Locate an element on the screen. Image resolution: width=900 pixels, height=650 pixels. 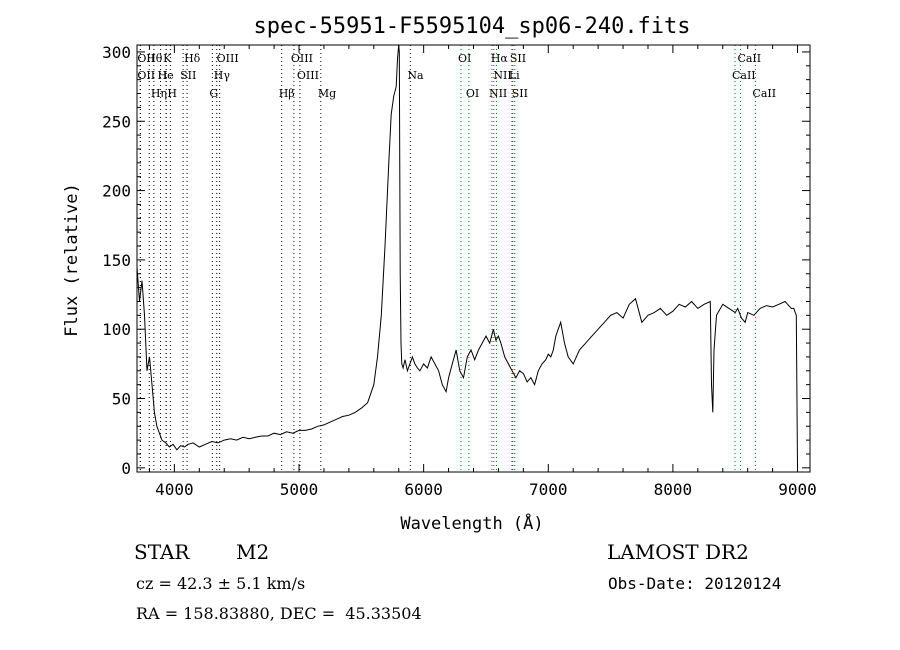
class-label: STAR is located at coordinates (162, 552).